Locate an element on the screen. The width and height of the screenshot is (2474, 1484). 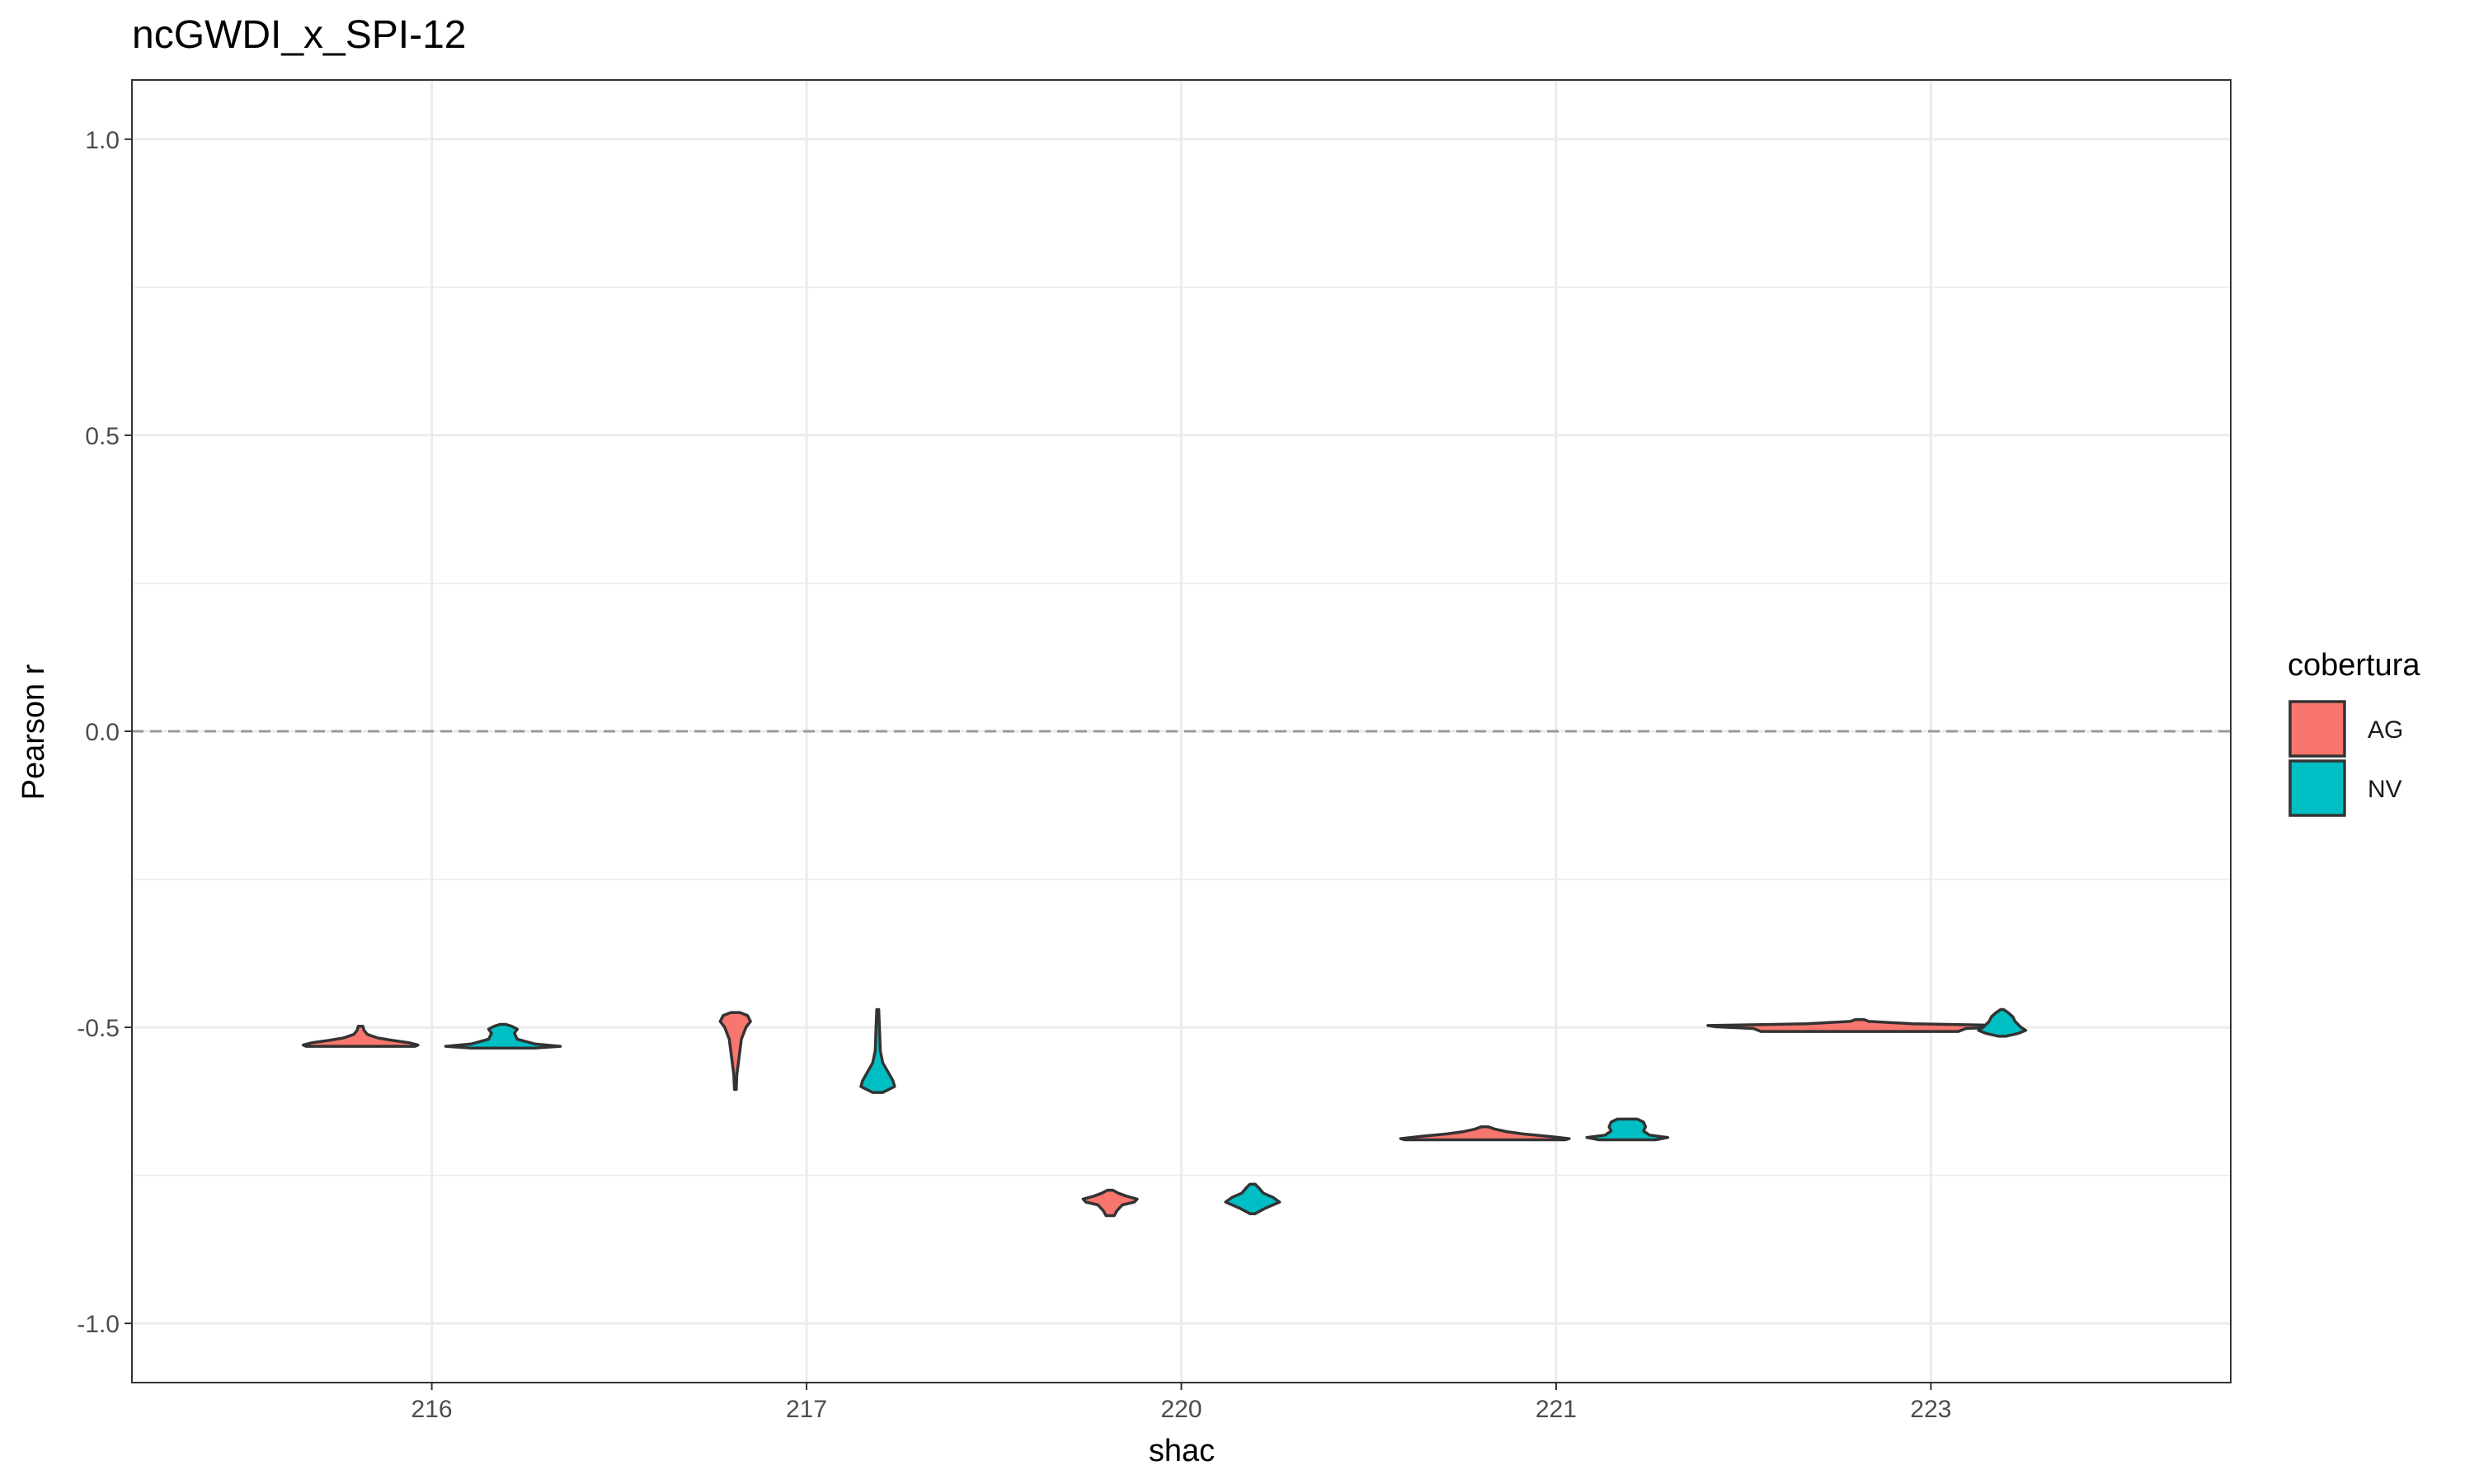
x-tick-label: 217 is located at coordinates (806, 1409).